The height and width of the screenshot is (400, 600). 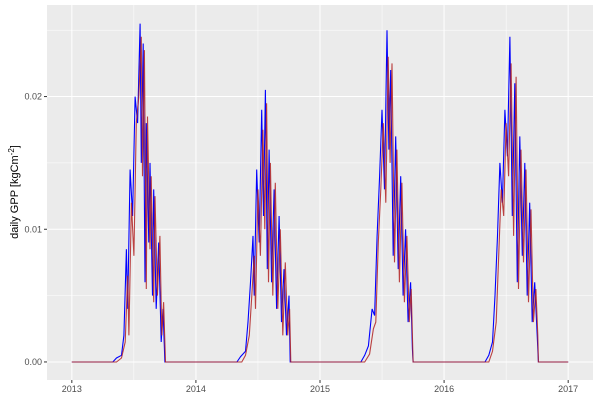 I want to click on y-tick-label: 0.01, so click(x=33, y=229).